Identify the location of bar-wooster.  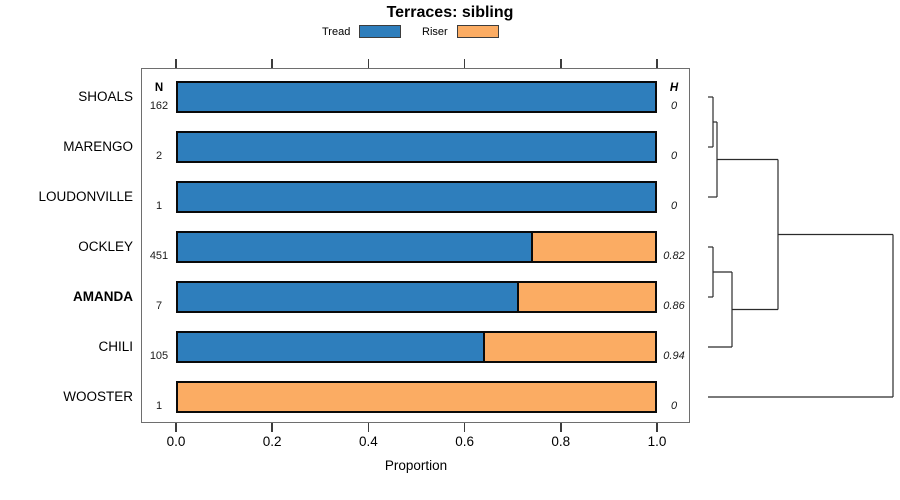
(416, 397).